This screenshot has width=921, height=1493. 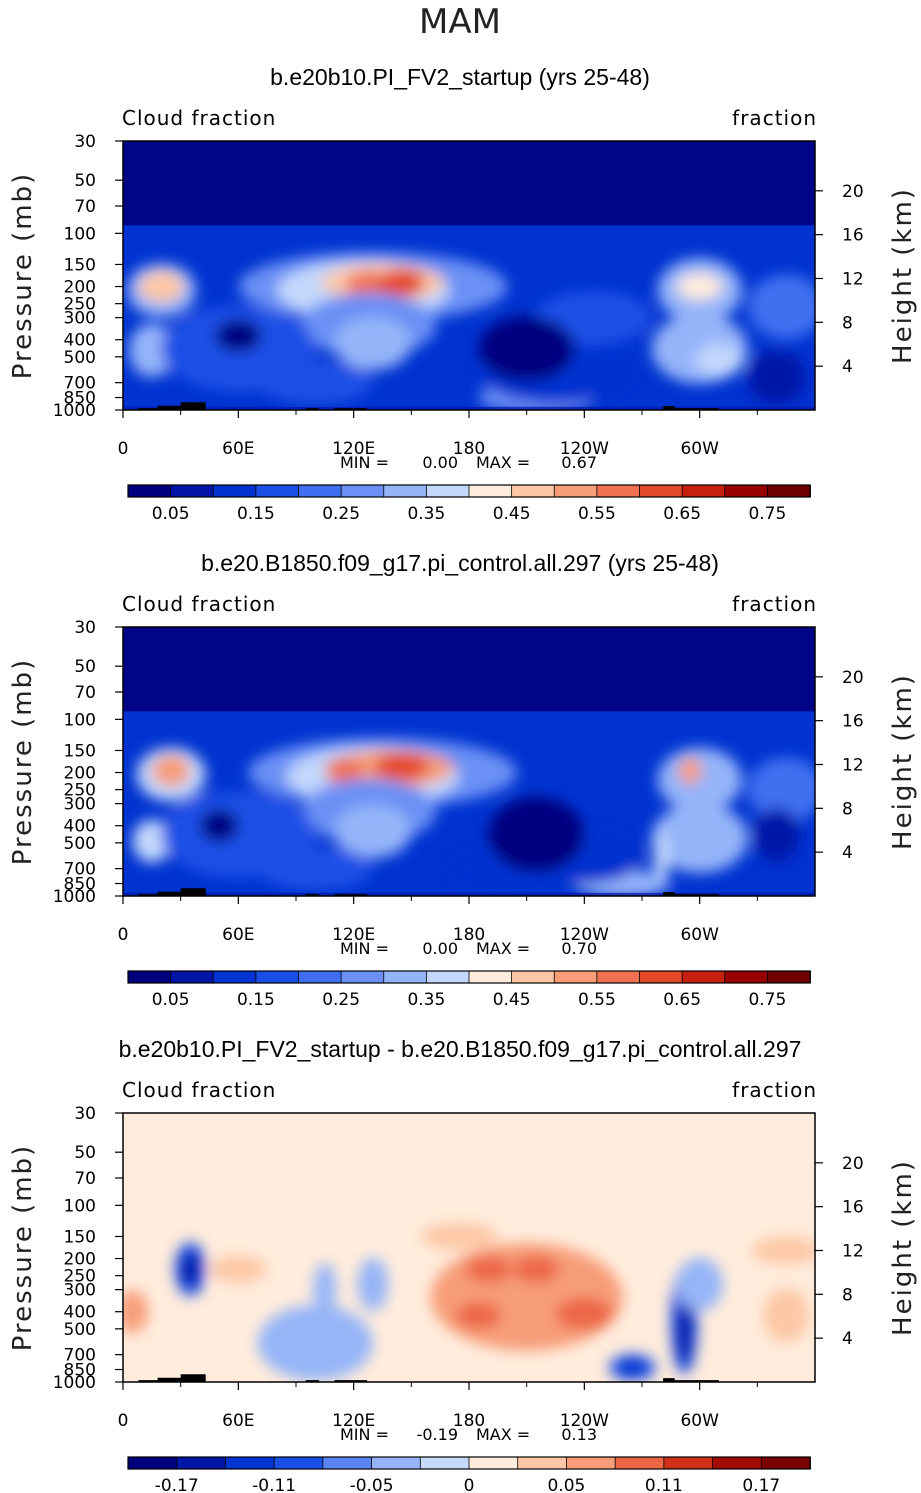 What do you see at coordinates (80, 1330) in the screenshot?
I see `y-tick-label: 500` at bounding box center [80, 1330].